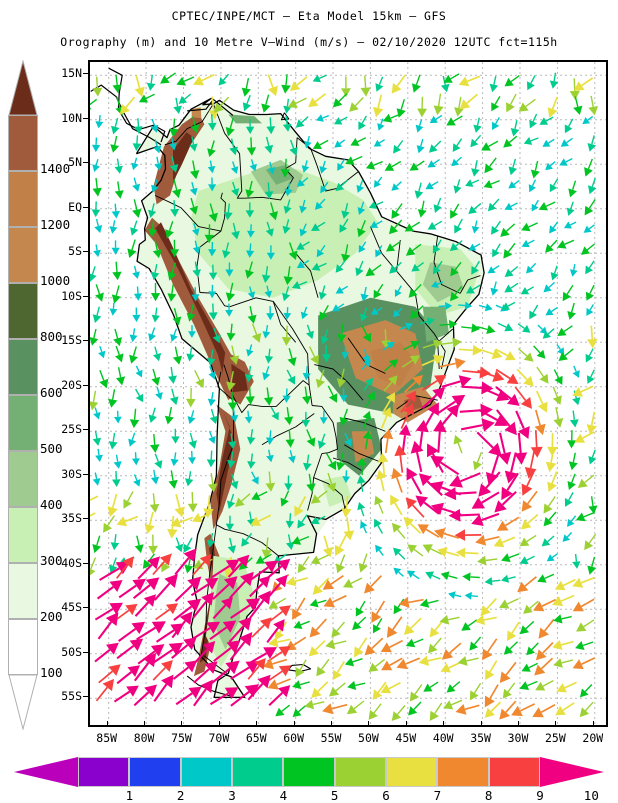 This screenshot has width=618, height=803. Describe the element at coordinates (65, 251) in the screenshot. I see `latitude-label: 5S` at that location.